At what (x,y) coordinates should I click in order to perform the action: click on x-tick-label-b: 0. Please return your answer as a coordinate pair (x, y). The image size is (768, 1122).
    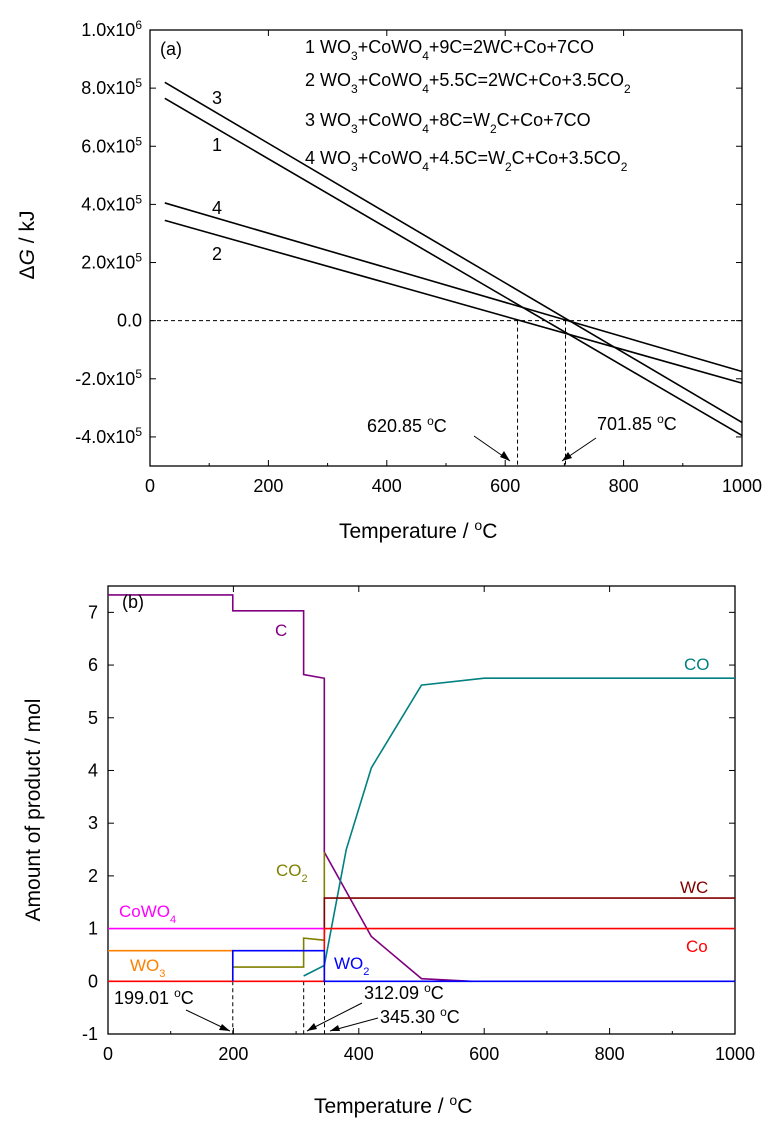
    Looking at the image, I should click on (108, 1054).